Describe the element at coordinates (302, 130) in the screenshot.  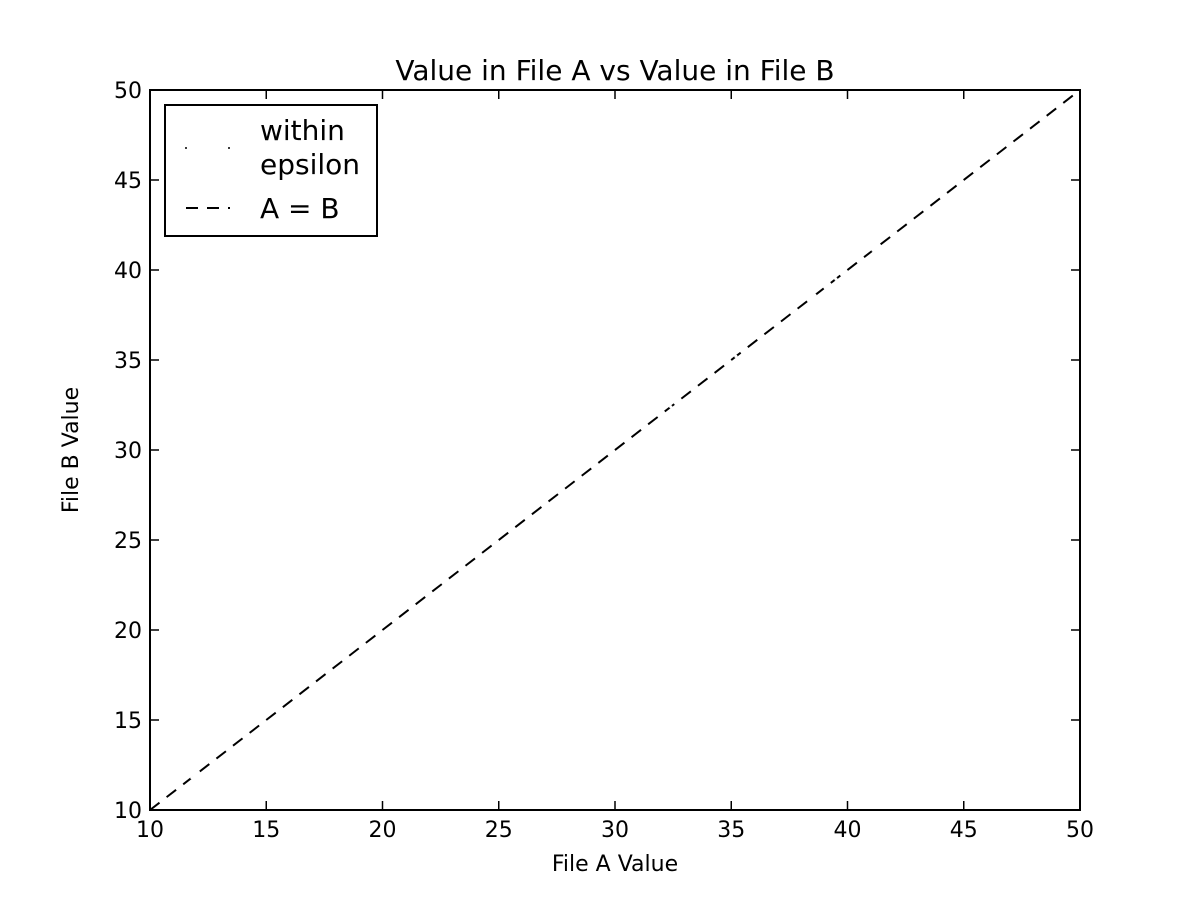
I see `legend-label-line: within` at that location.